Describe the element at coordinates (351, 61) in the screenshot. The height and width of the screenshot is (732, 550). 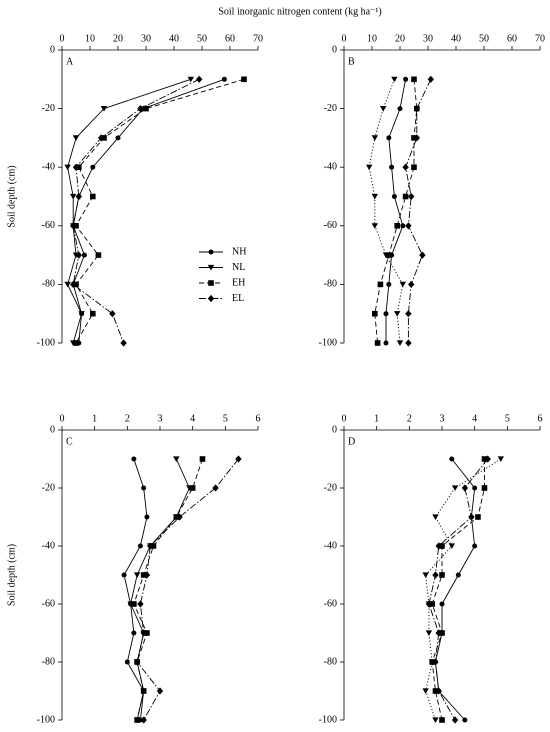
I see `panel-label: B` at that location.